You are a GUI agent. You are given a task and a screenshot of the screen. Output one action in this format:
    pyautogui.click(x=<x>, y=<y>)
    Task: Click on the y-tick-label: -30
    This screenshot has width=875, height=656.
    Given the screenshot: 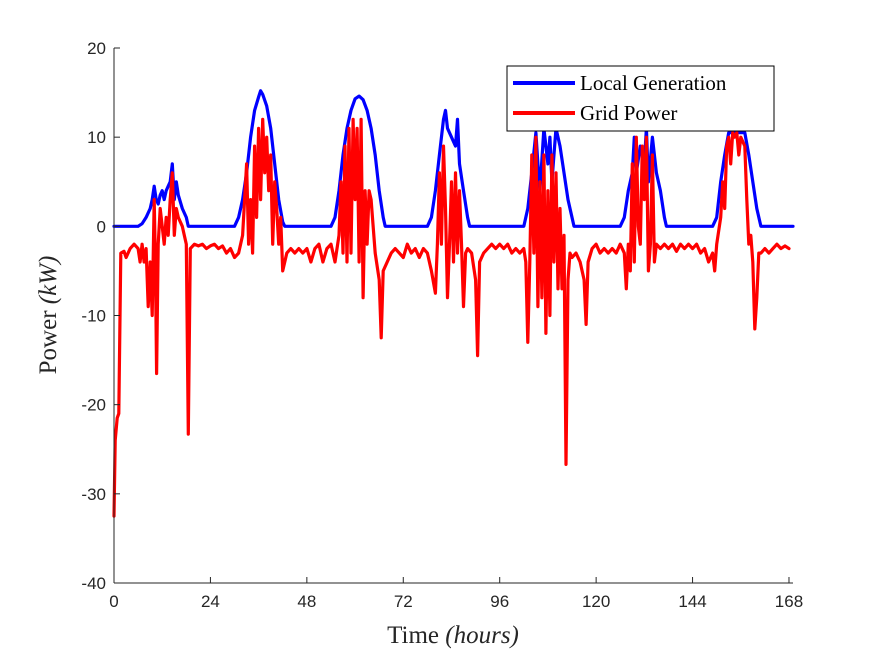 What is the action you would take?
    pyautogui.click(x=93, y=494)
    